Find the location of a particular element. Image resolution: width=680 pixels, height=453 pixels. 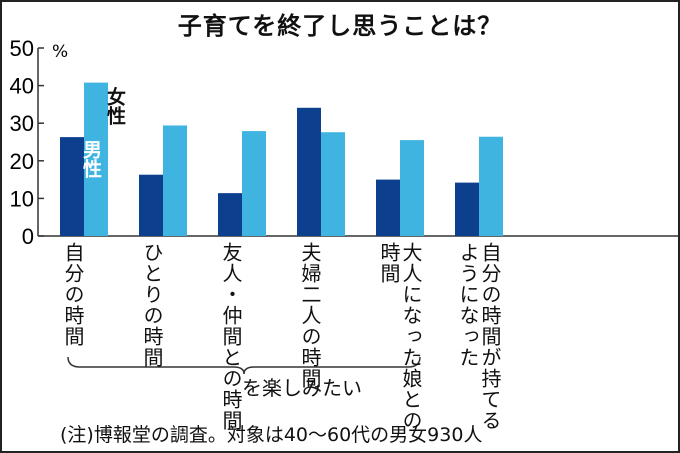

y-tick-label: 20 is located at coordinates (22, 161).